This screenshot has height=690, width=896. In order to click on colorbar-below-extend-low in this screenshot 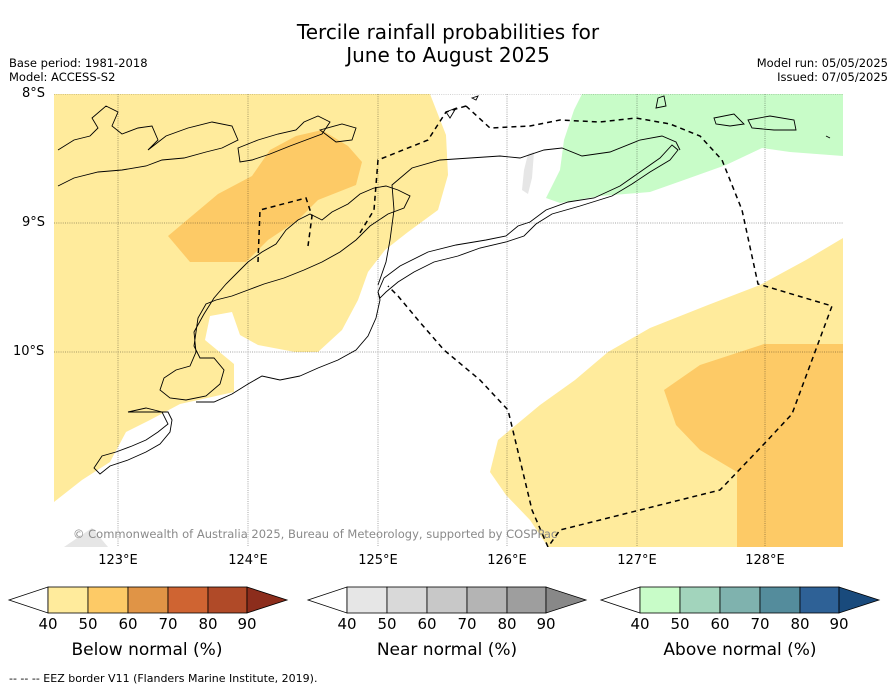, I will do `click(28, 600)`.